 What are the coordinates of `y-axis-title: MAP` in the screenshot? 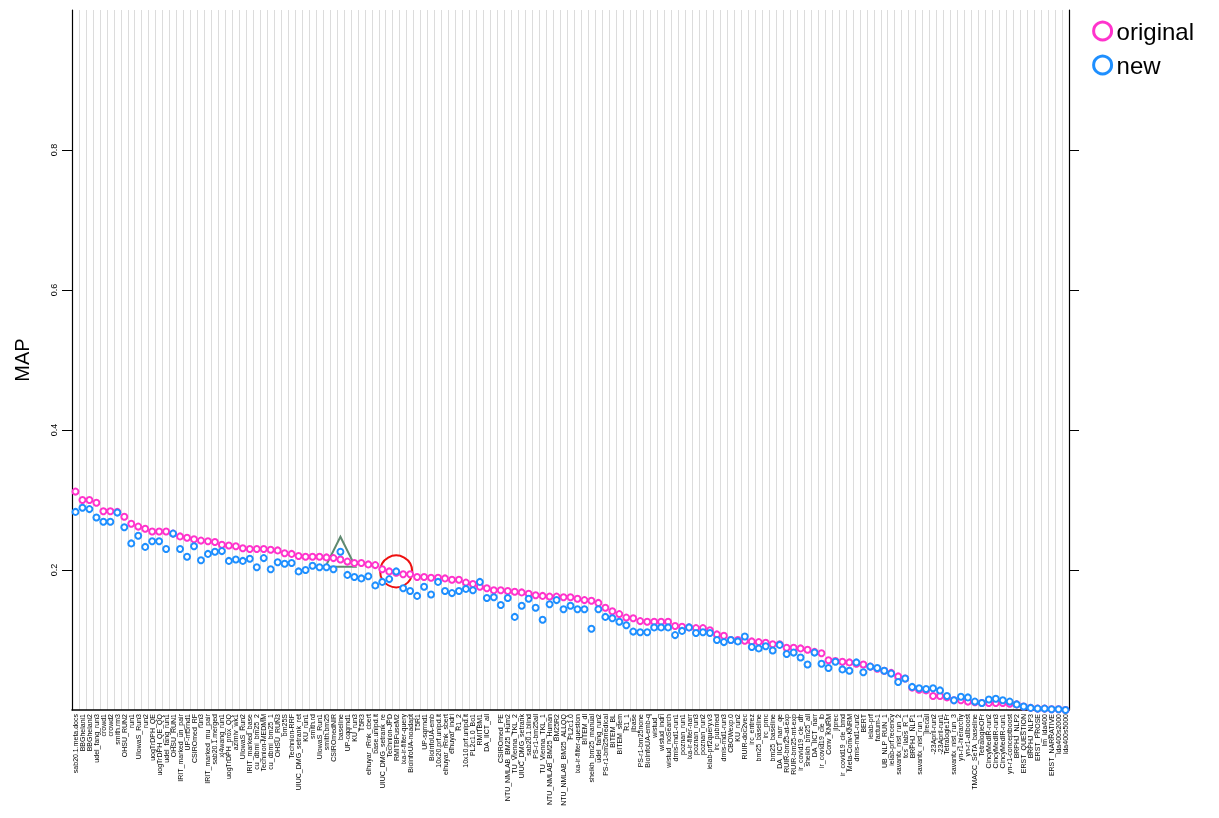 It's located at (22, 360).